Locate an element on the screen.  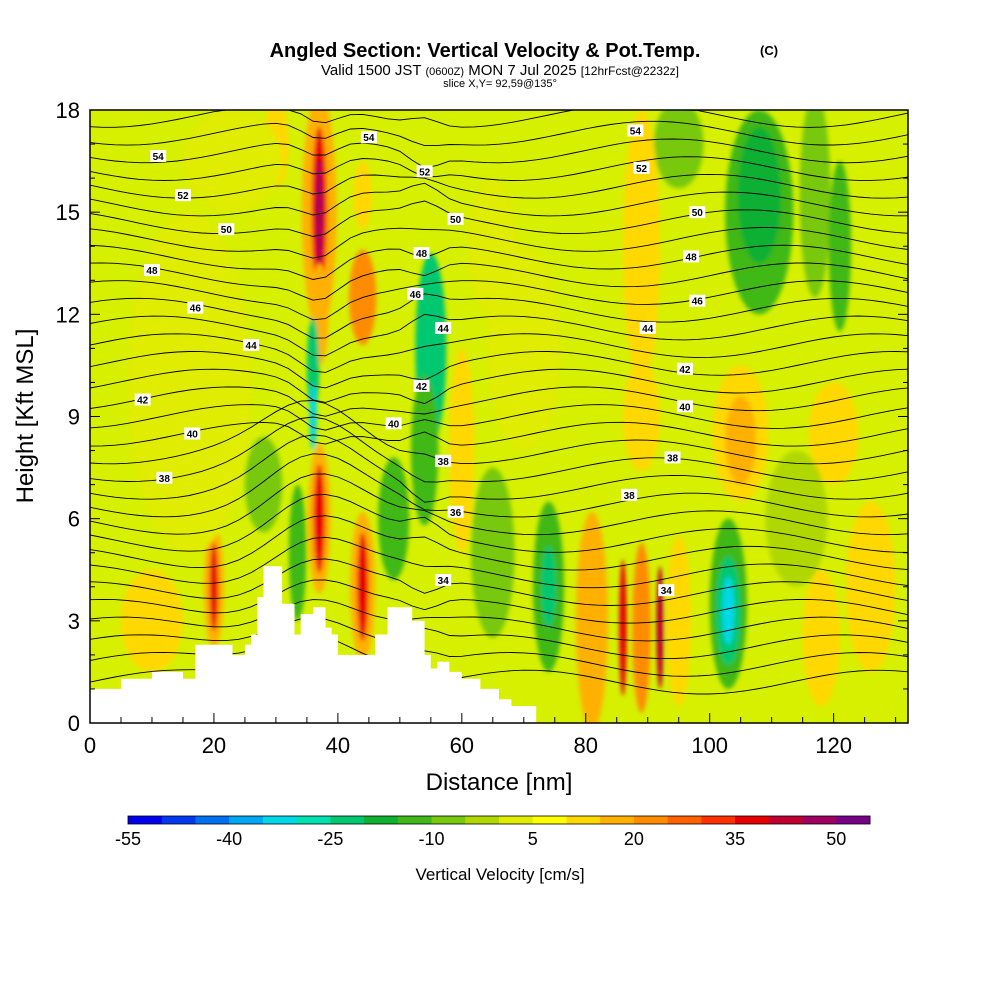
colorbar-tick-label: -10 is located at coordinates (432, 839).